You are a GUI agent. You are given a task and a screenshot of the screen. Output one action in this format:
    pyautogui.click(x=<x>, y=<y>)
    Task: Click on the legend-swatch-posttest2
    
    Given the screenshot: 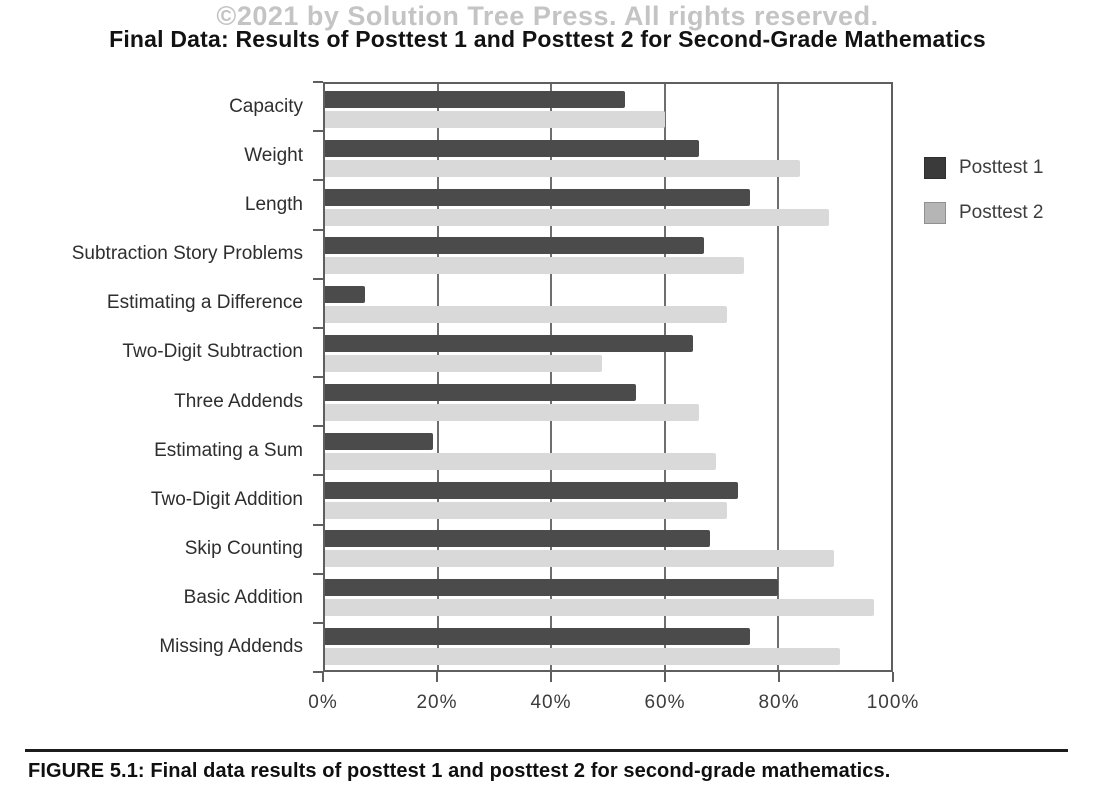 What is the action you would take?
    pyautogui.click(x=935, y=213)
    